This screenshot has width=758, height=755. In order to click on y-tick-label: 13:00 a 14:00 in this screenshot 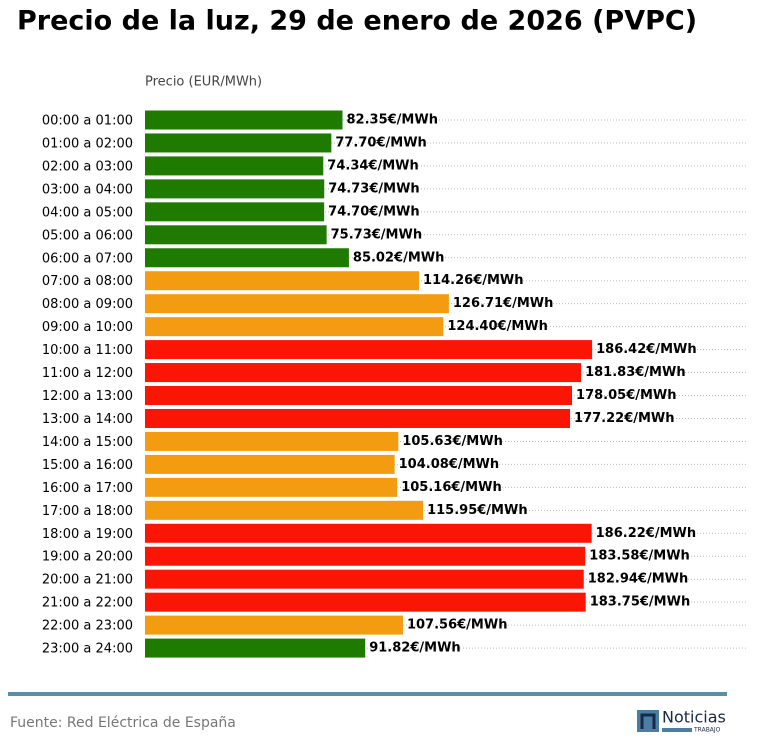, I will do `click(87, 419)`.